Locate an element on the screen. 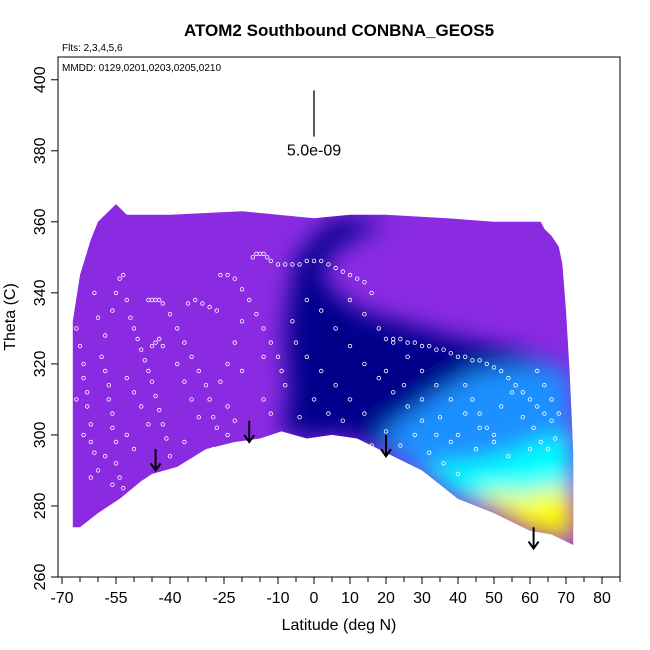 The width and height of the screenshot is (650, 650). y-tick-label: 400 is located at coordinates (40, 79).